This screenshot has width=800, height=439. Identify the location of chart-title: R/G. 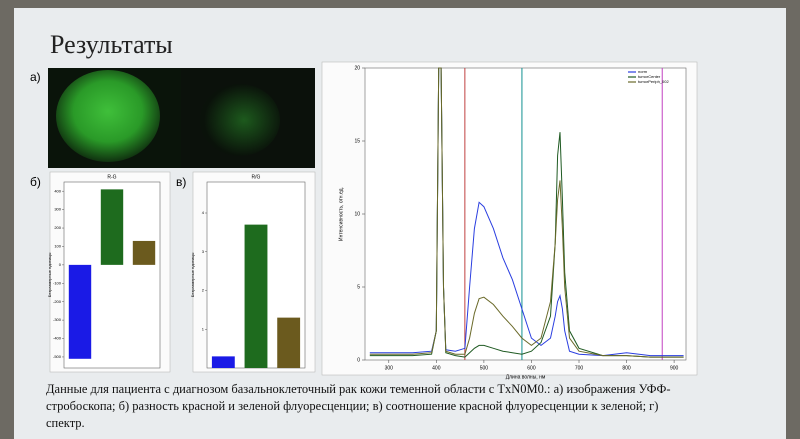
(256, 177).